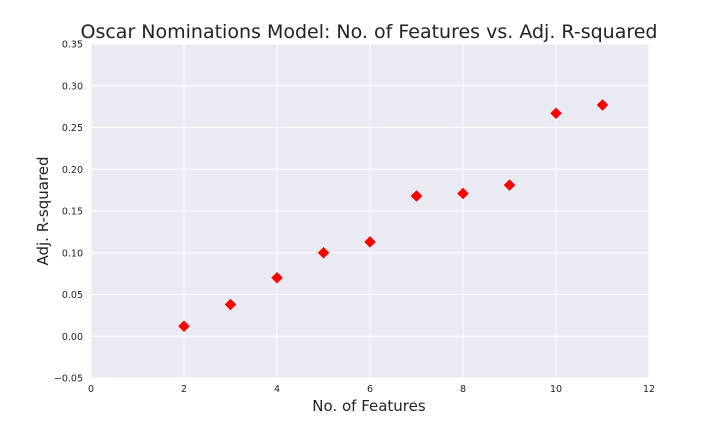 The image size is (720, 432). Describe the element at coordinates (649, 389) in the screenshot. I see `x-tick-label: 12` at that location.